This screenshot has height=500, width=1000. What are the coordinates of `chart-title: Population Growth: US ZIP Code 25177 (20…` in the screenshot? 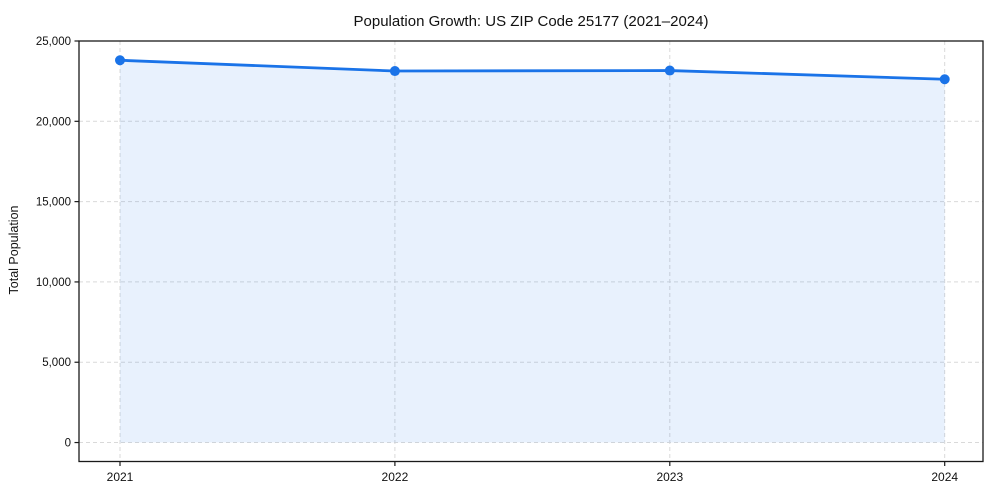 It's located at (531, 21).